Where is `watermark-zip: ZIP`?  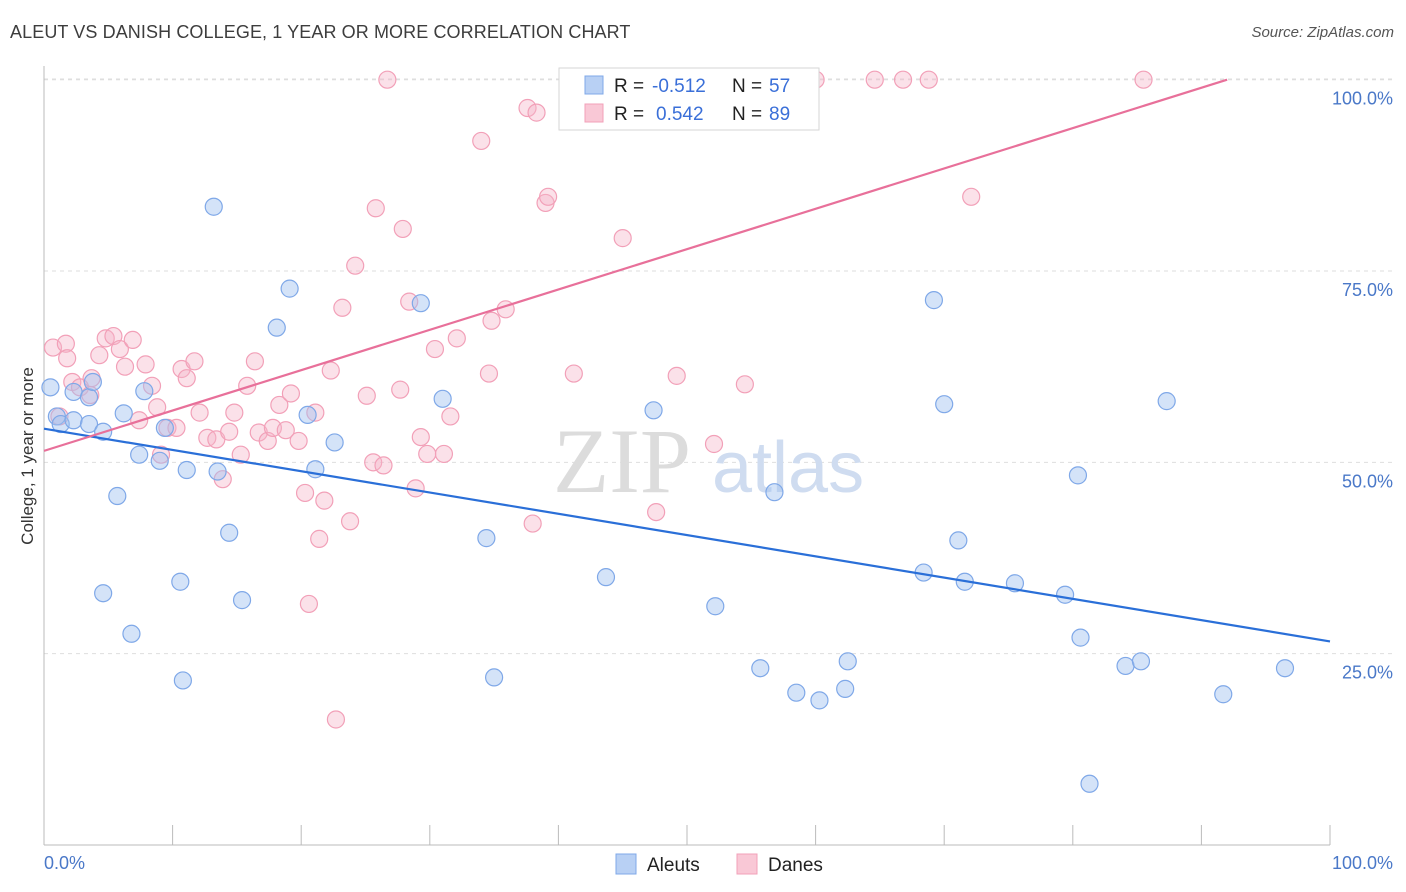 watermark-zip: ZIP is located at coordinates (622, 461).